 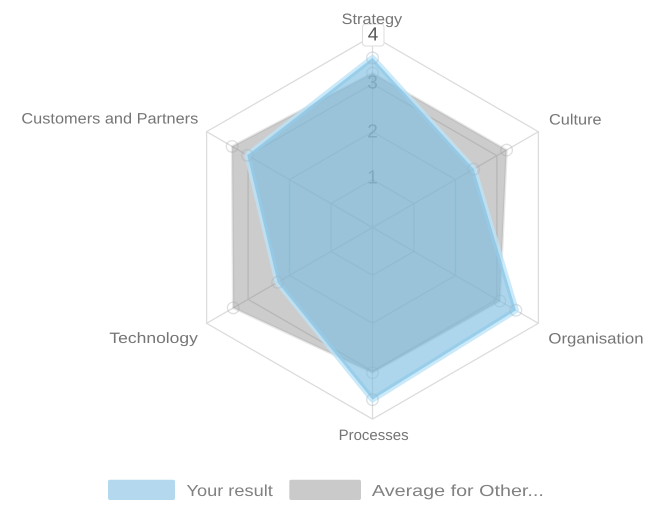 What do you see at coordinates (109, 119) in the screenshot?
I see `svg-text: Customers and Partners` at bounding box center [109, 119].